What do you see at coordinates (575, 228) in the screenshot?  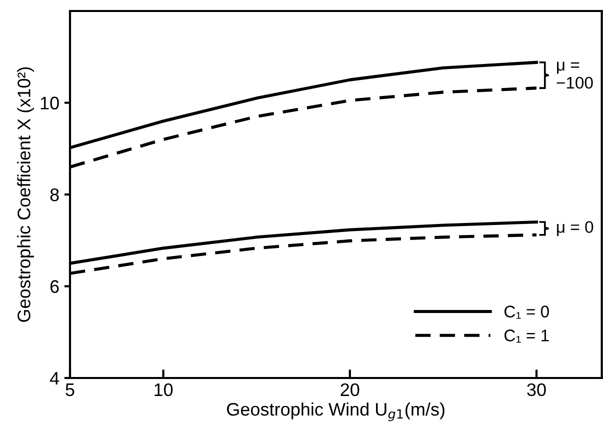 I see `annotation: μ = 0` at bounding box center [575, 228].